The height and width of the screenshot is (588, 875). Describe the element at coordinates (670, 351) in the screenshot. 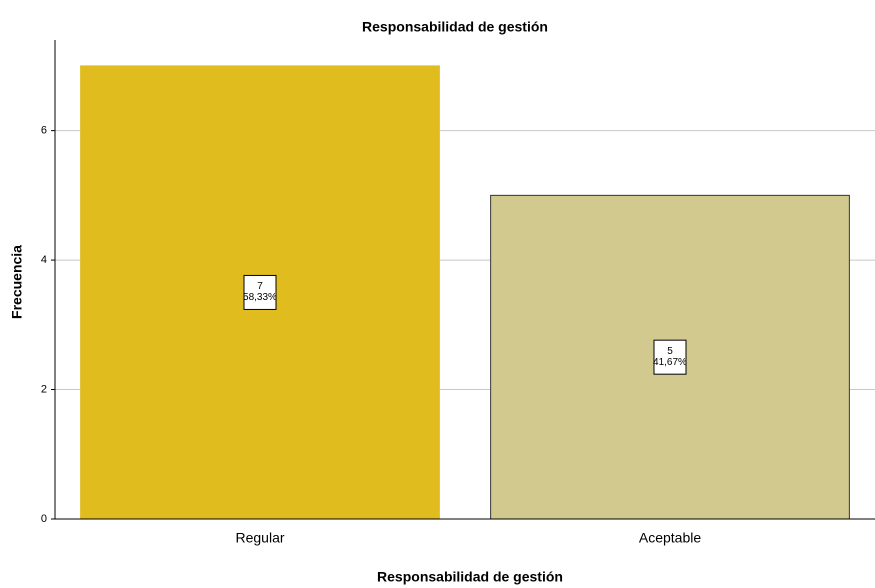

I see `value-label: 5` at that location.